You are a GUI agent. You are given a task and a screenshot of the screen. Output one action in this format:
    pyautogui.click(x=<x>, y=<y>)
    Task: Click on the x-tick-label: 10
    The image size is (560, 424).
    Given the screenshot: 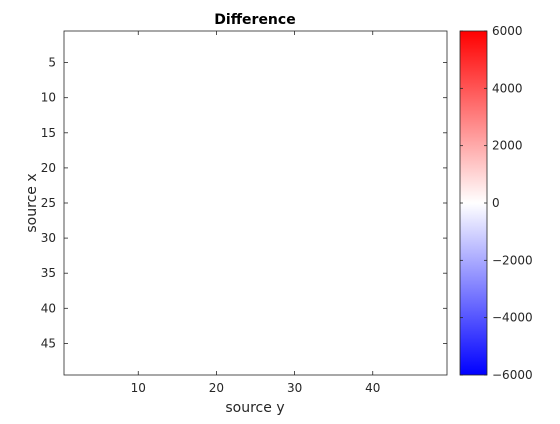 What is the action you would take?
    pyautogui.click(x=138, y=388)
    